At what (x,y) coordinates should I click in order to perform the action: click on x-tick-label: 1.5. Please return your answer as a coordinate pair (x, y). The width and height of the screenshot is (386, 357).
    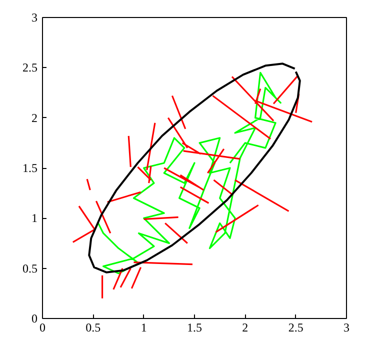
    Looking at the image, I should click on (194, 327).